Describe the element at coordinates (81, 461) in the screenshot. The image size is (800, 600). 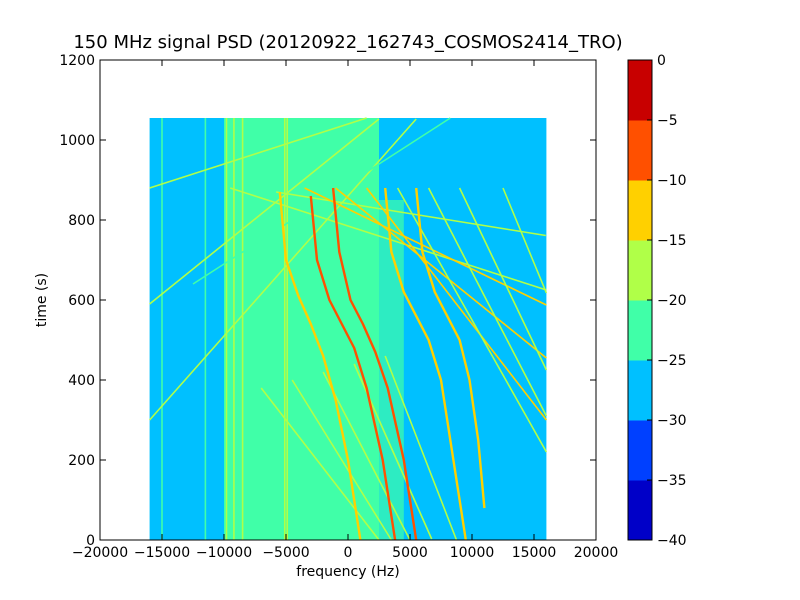
I see `y-tick-label: 200` at that location.